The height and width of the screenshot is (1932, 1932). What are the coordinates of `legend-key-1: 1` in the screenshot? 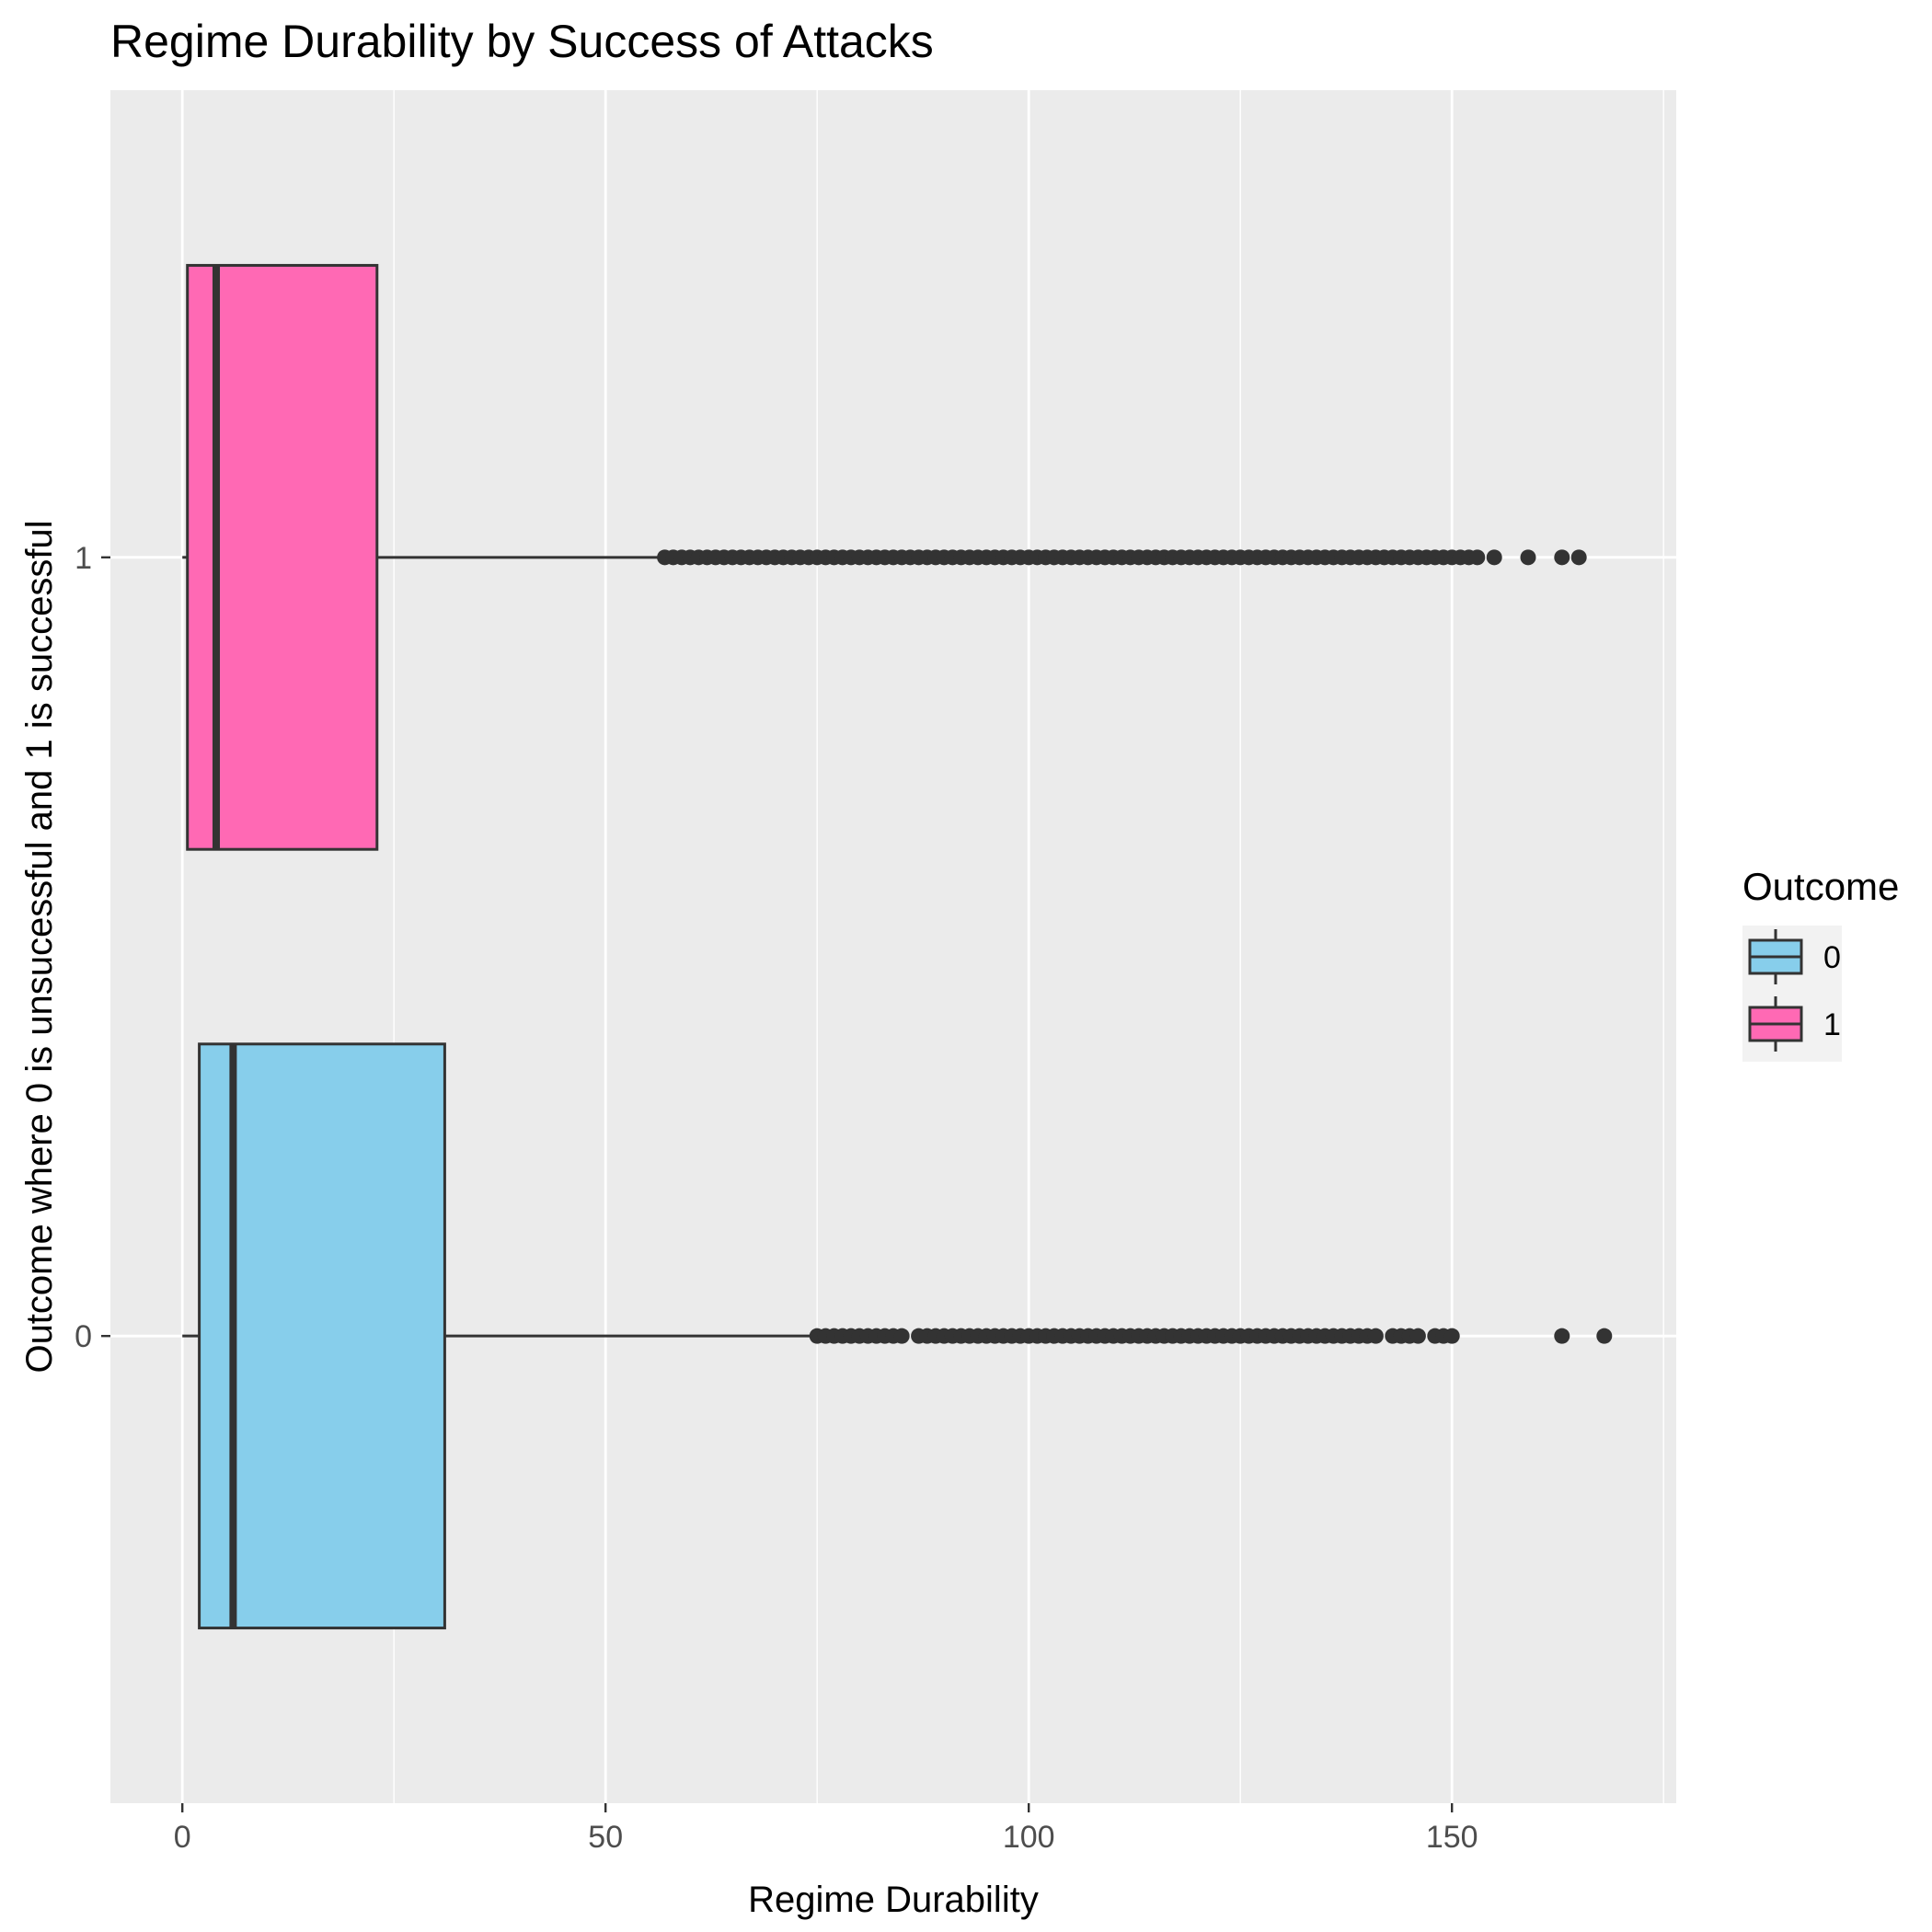 It's located at (1794, 1024).